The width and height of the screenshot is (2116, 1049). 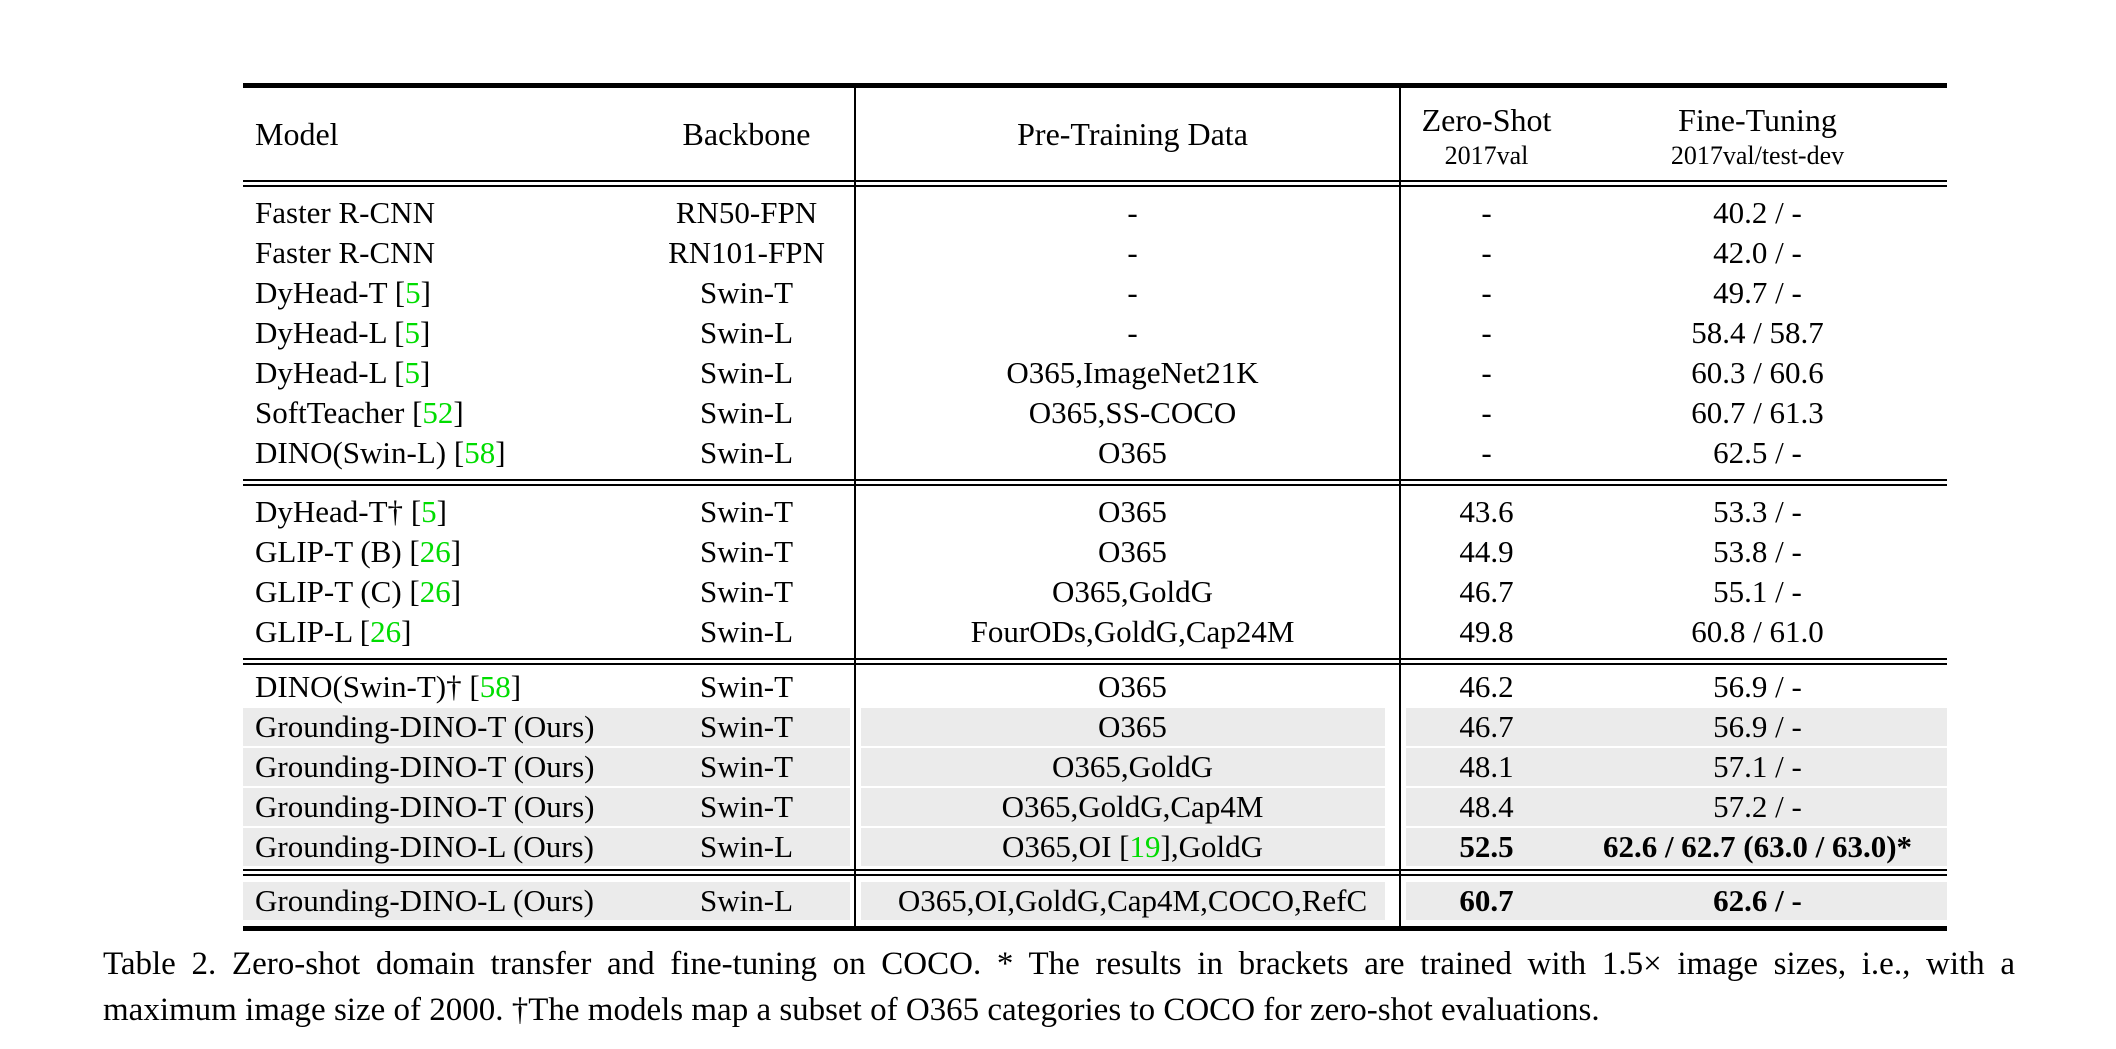 I want to click on pretrain-cell: FourODs,GoldG,Cap24M, so click(x=1132, y=631).